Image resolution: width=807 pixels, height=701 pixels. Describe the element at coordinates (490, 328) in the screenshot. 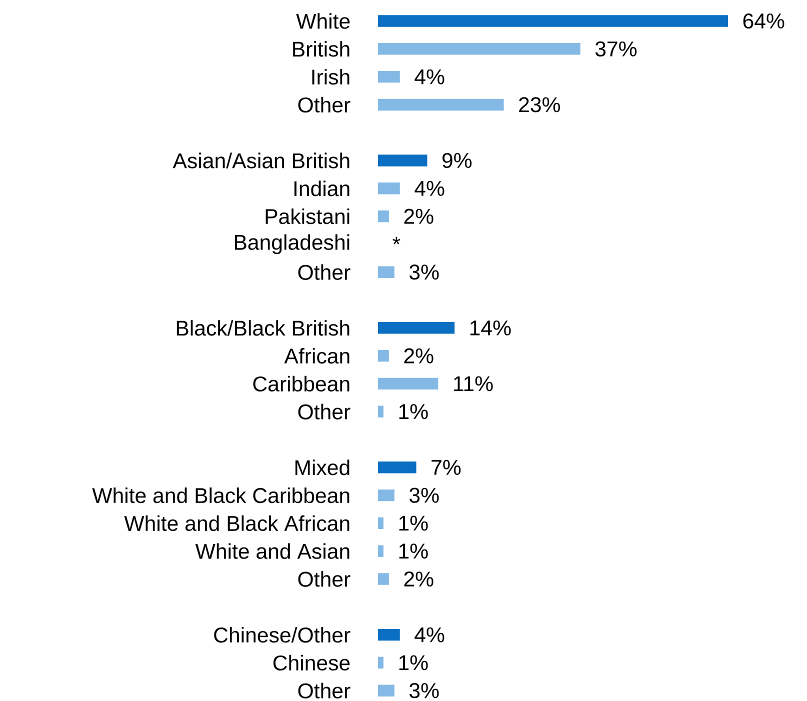

I see `data-label: 14%` at that location.